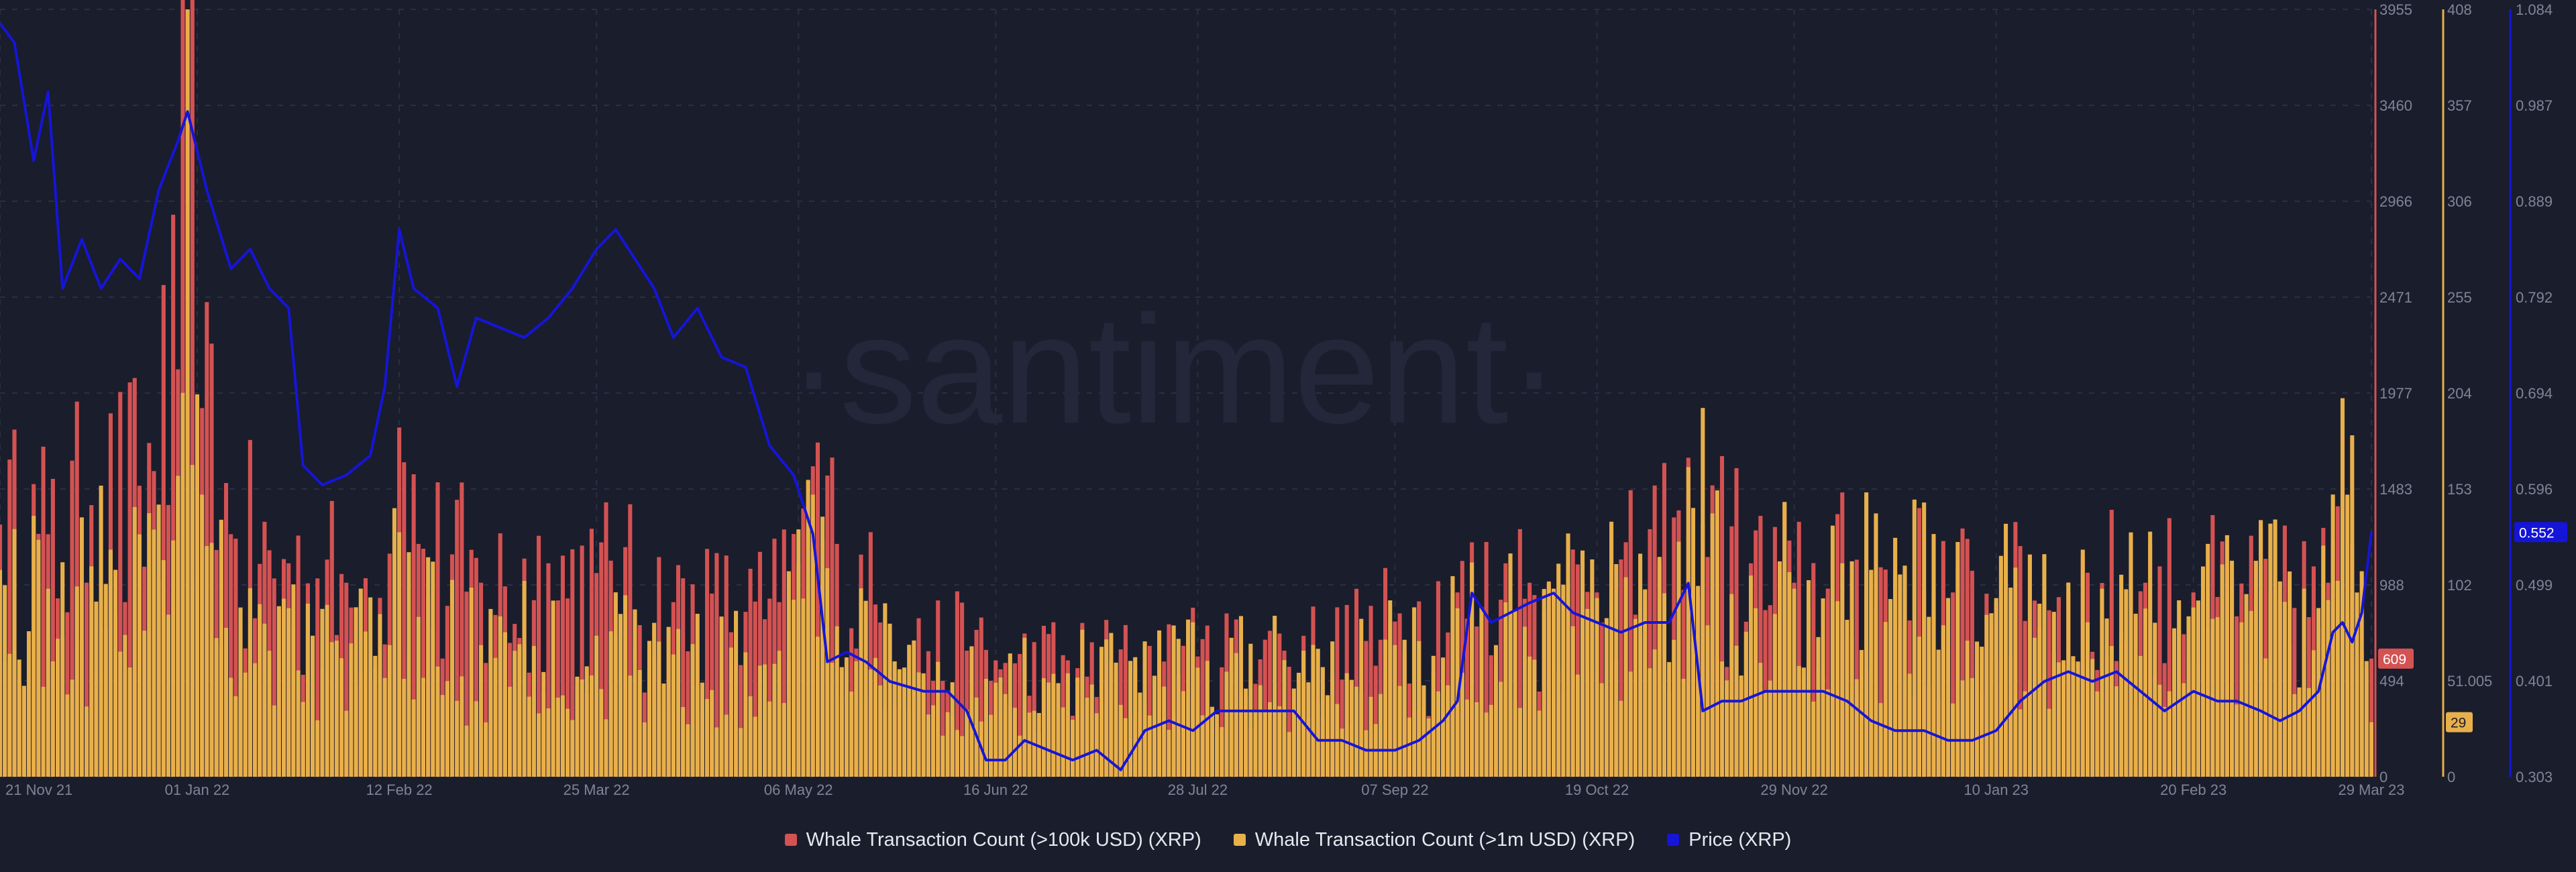  Describe the element at coordinates (1729, 840) in the screenshot. I see `legend-item-price: Price (XRP)` at that location.